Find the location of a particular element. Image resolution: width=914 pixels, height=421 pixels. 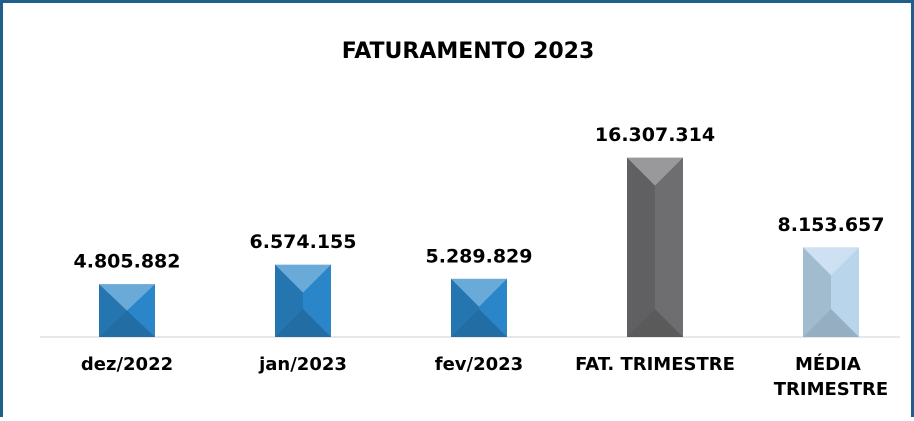

x-tick-label: MÉDIA TRIMESTRE is located at coordinates (831, 376).